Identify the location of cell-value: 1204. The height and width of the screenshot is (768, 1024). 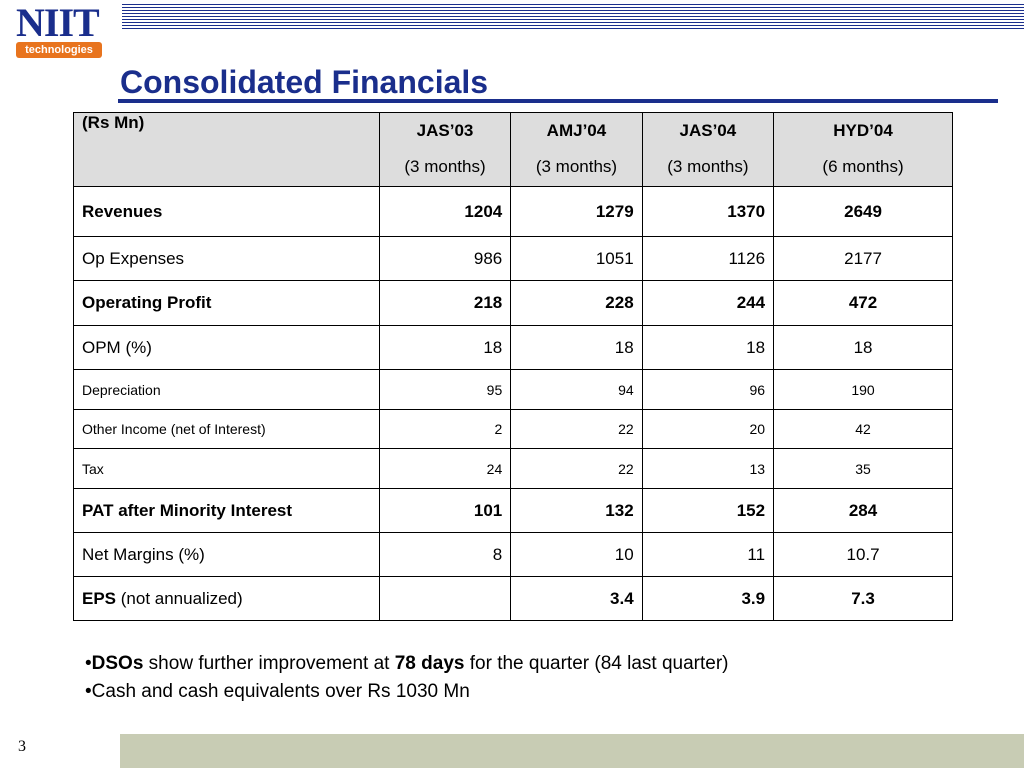
(445, 211).